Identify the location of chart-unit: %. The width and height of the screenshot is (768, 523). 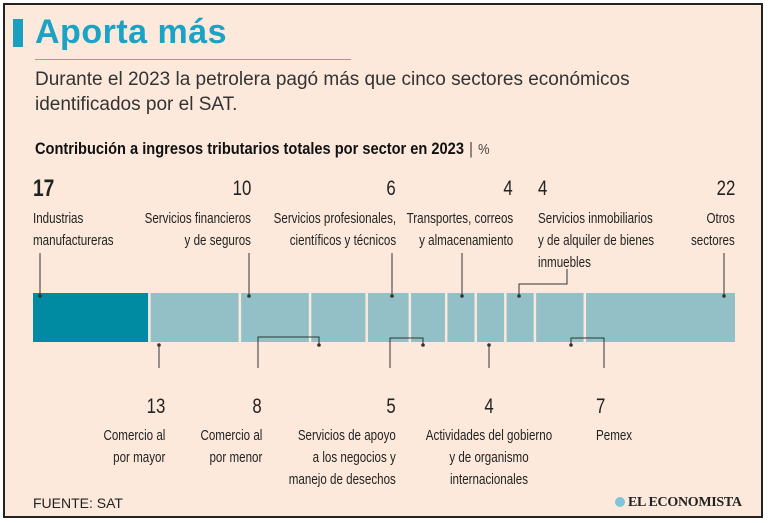
(484, 149).